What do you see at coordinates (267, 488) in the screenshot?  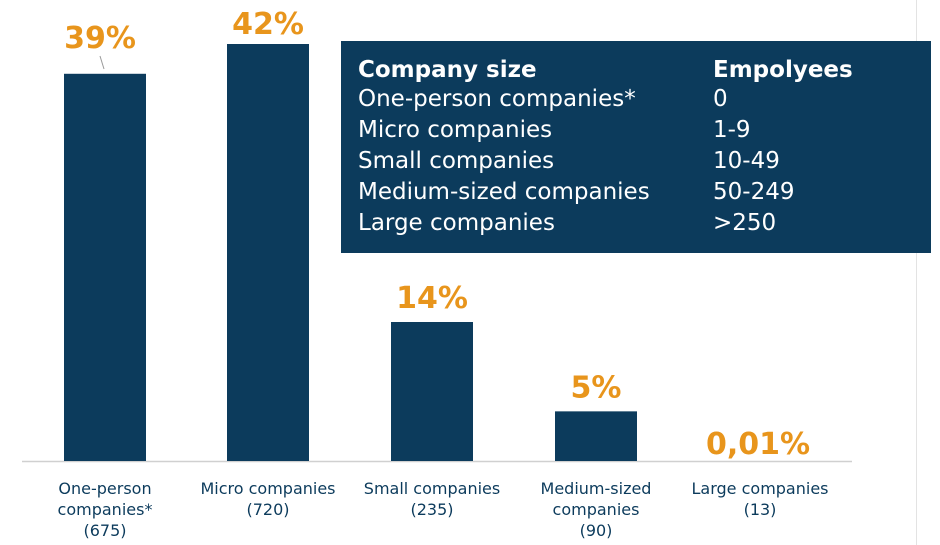 I see `x-tick-label: Micro companies` at bounding box center [267, 488].